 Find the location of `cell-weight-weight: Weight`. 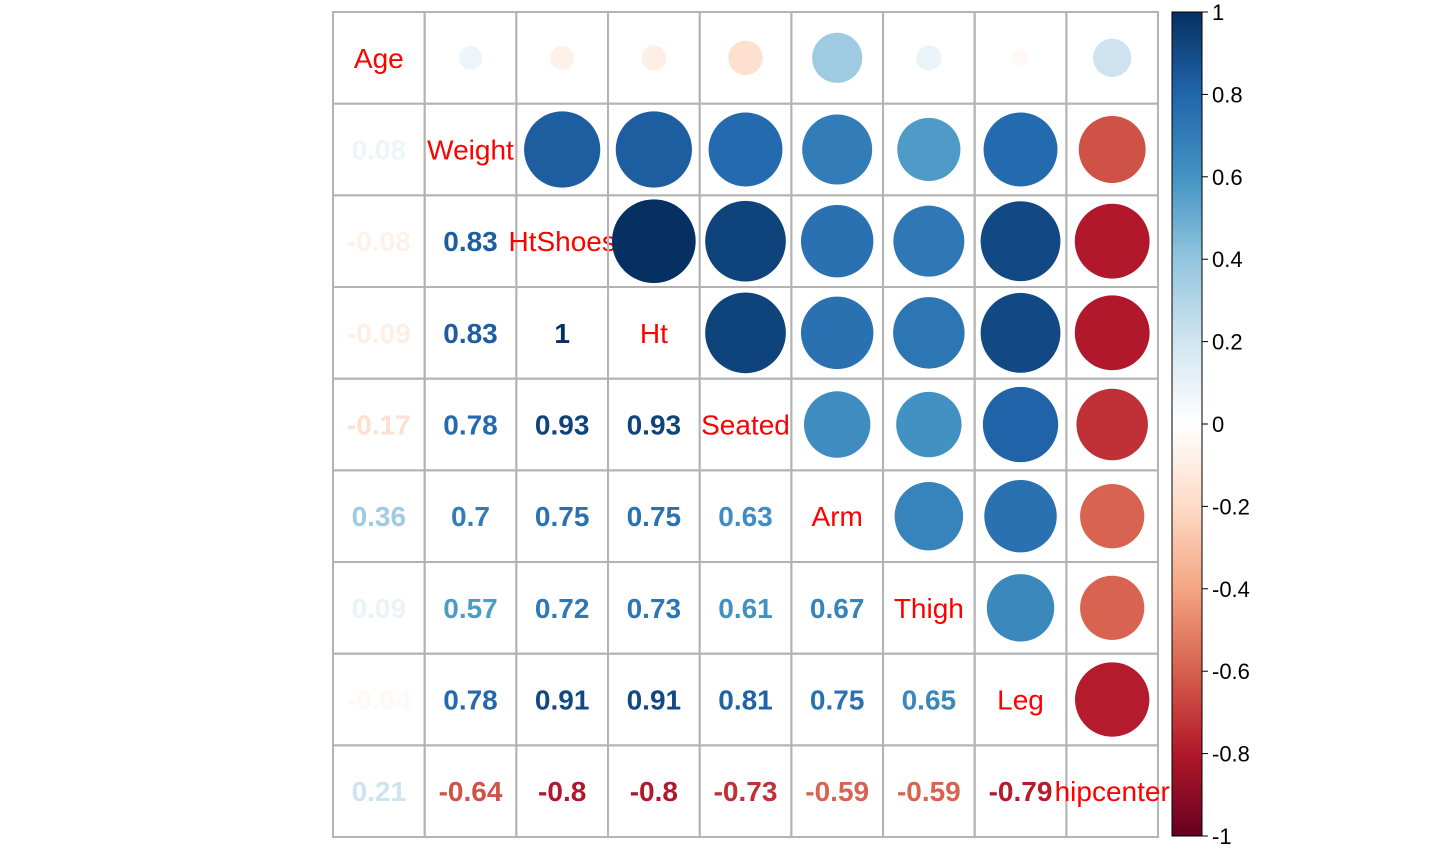

cell-weight-weight: Weight is located at coordinates (470, 149).